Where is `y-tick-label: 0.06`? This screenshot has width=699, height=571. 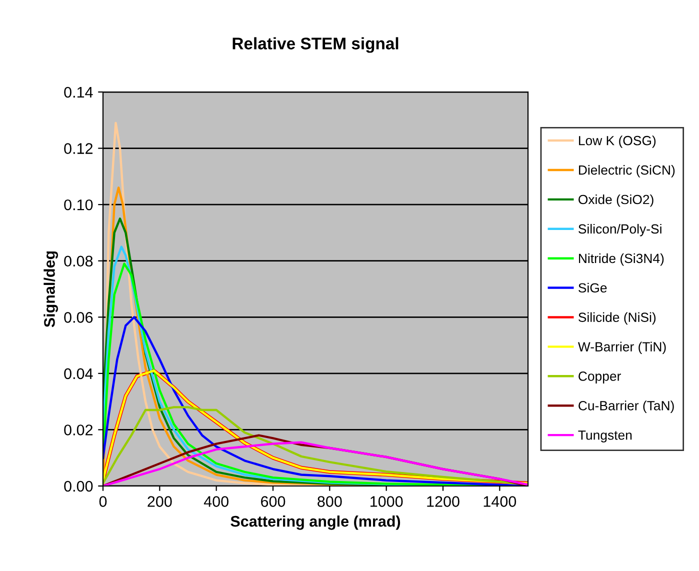
y-tick-label: 0.06 is located at coordinates (78, 317).